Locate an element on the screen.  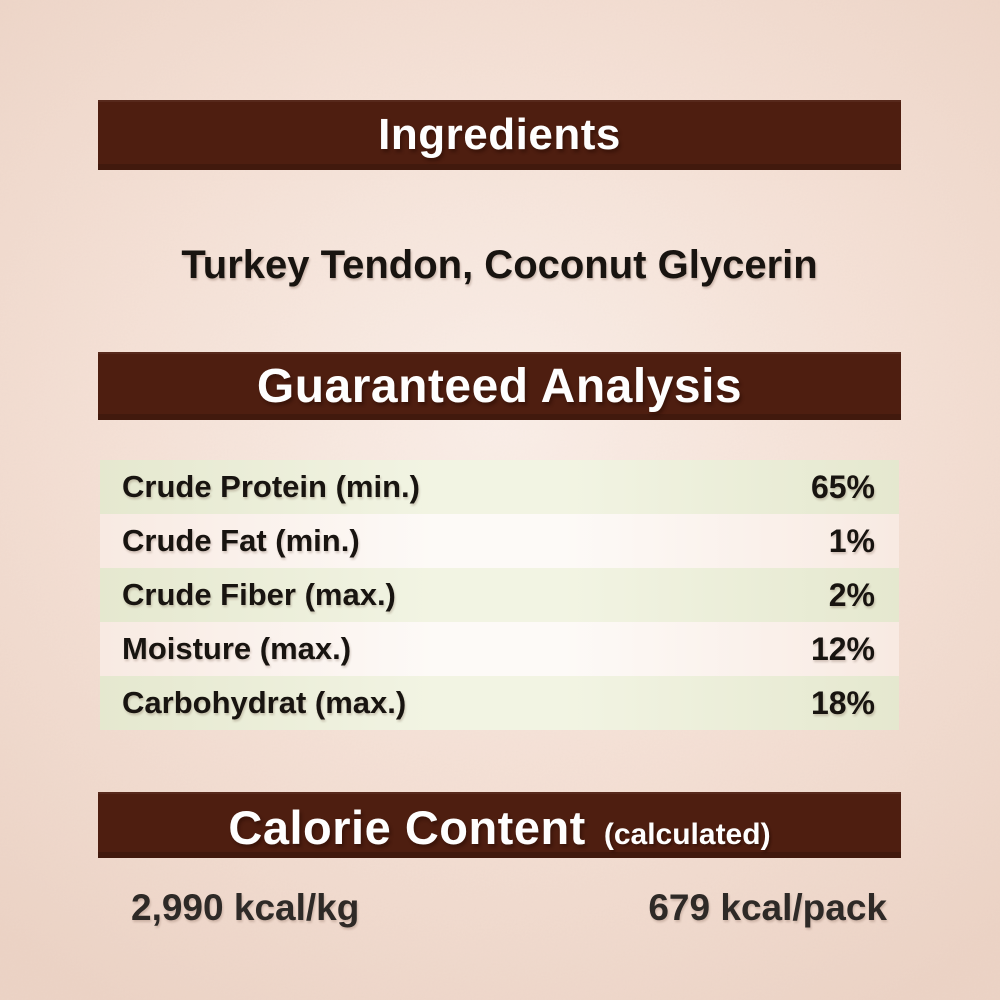
analysis-row-value: 18% is located at coordinates (842, 702).